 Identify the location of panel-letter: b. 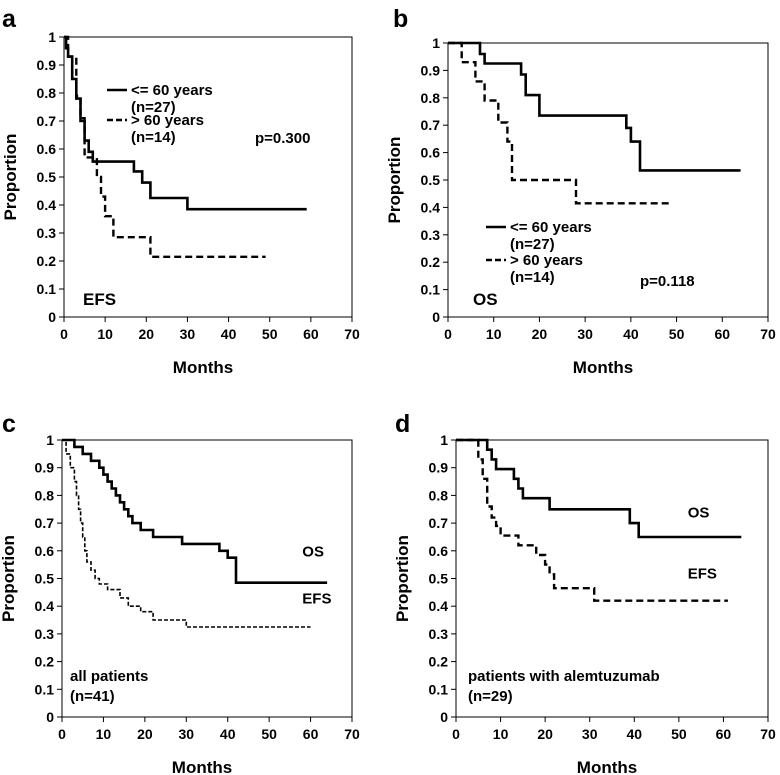
(400, 19).